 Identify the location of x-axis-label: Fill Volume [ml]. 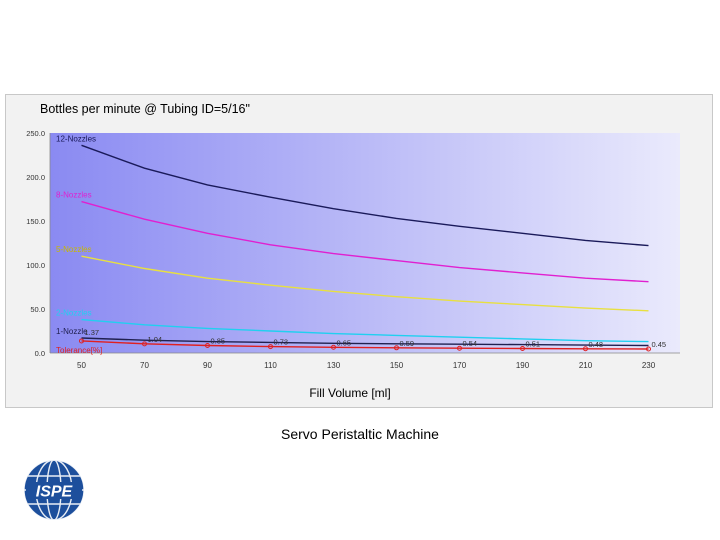
(349, 393).